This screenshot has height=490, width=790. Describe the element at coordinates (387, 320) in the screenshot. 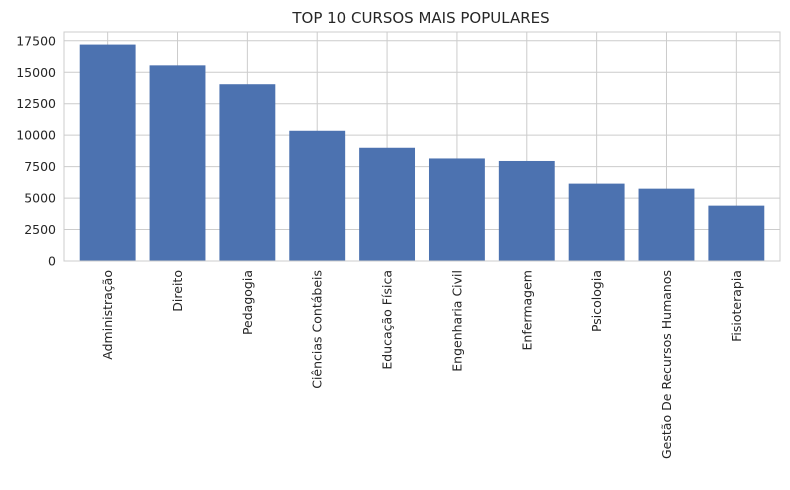

I see `x-tick-label: Educação Física` at that location.